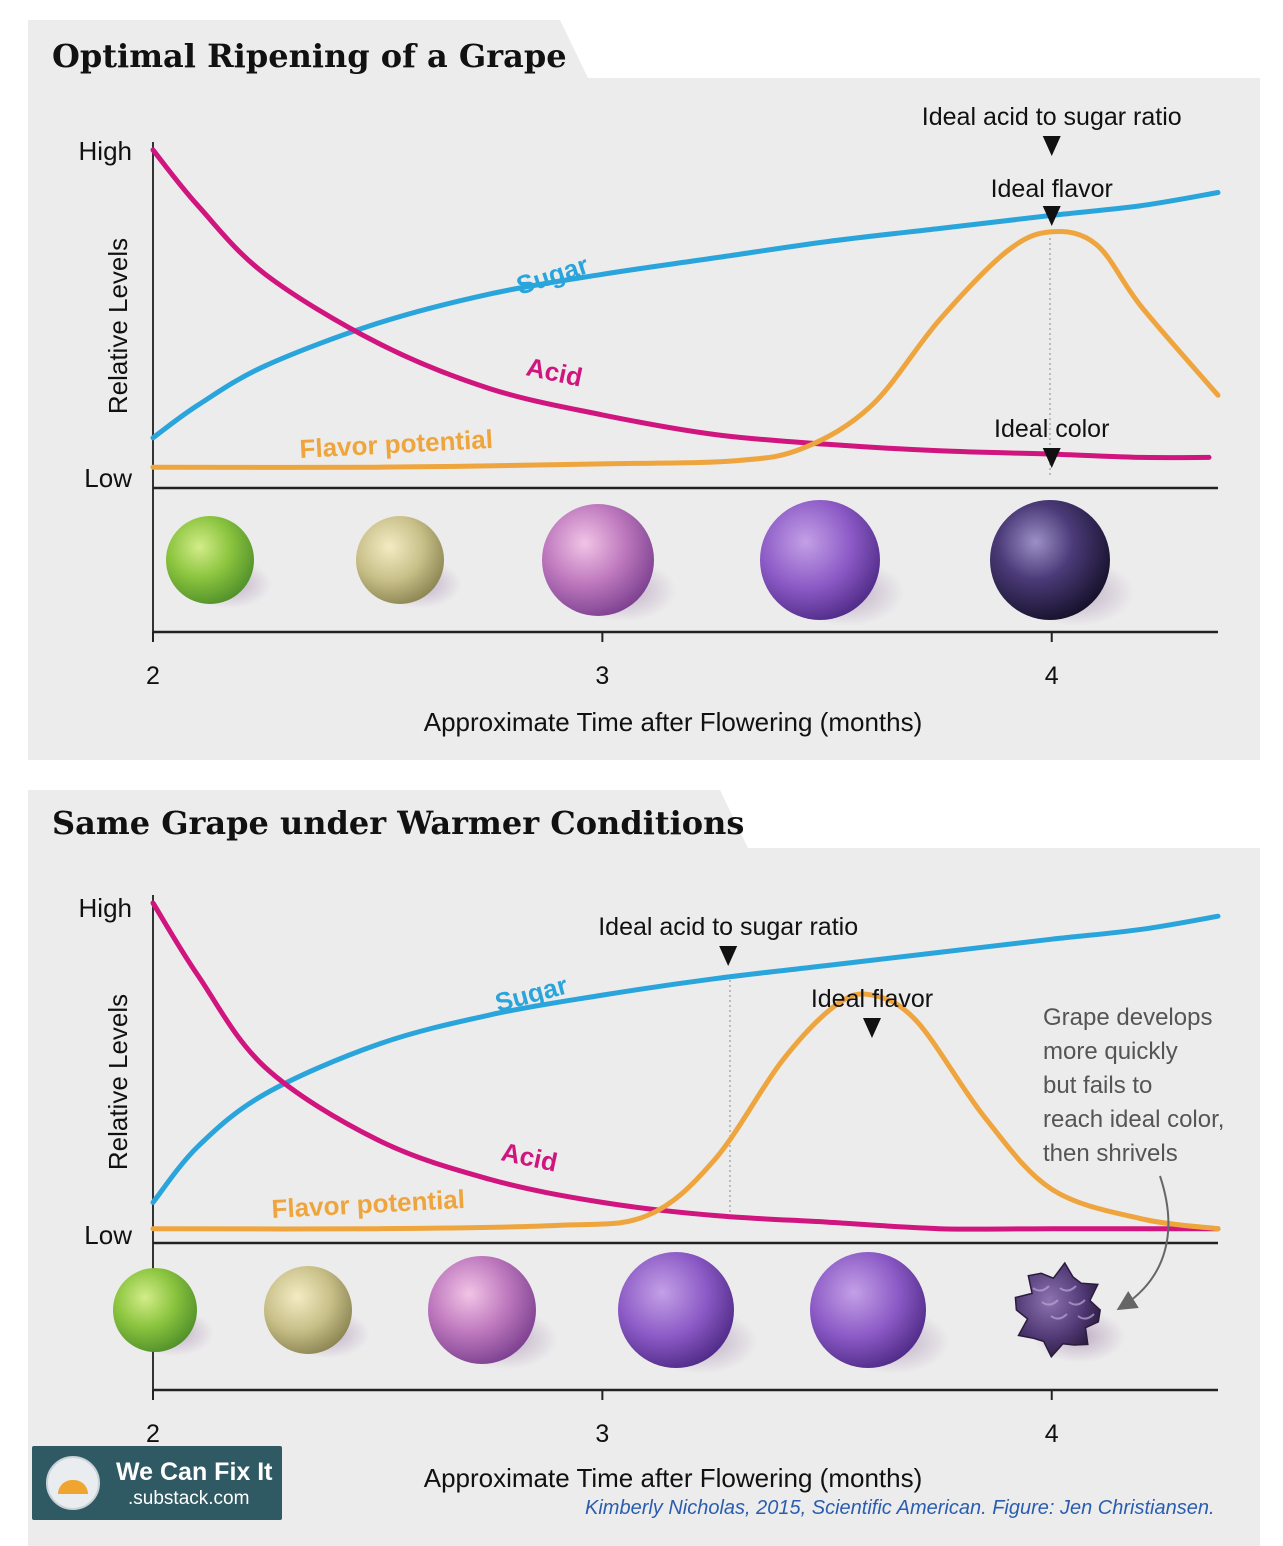  Describe the element at coordinates (1058, 1310) in the screenshot. I see `grape-shriveled` at that location.